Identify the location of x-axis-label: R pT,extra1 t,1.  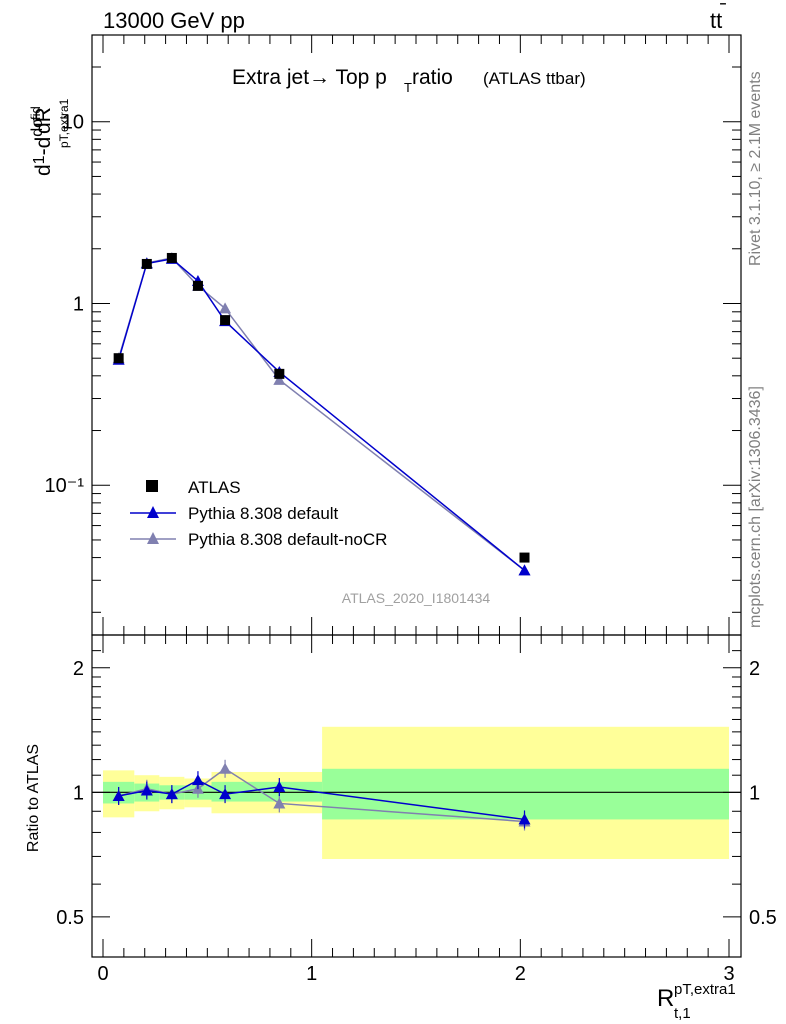
(696, 1001).